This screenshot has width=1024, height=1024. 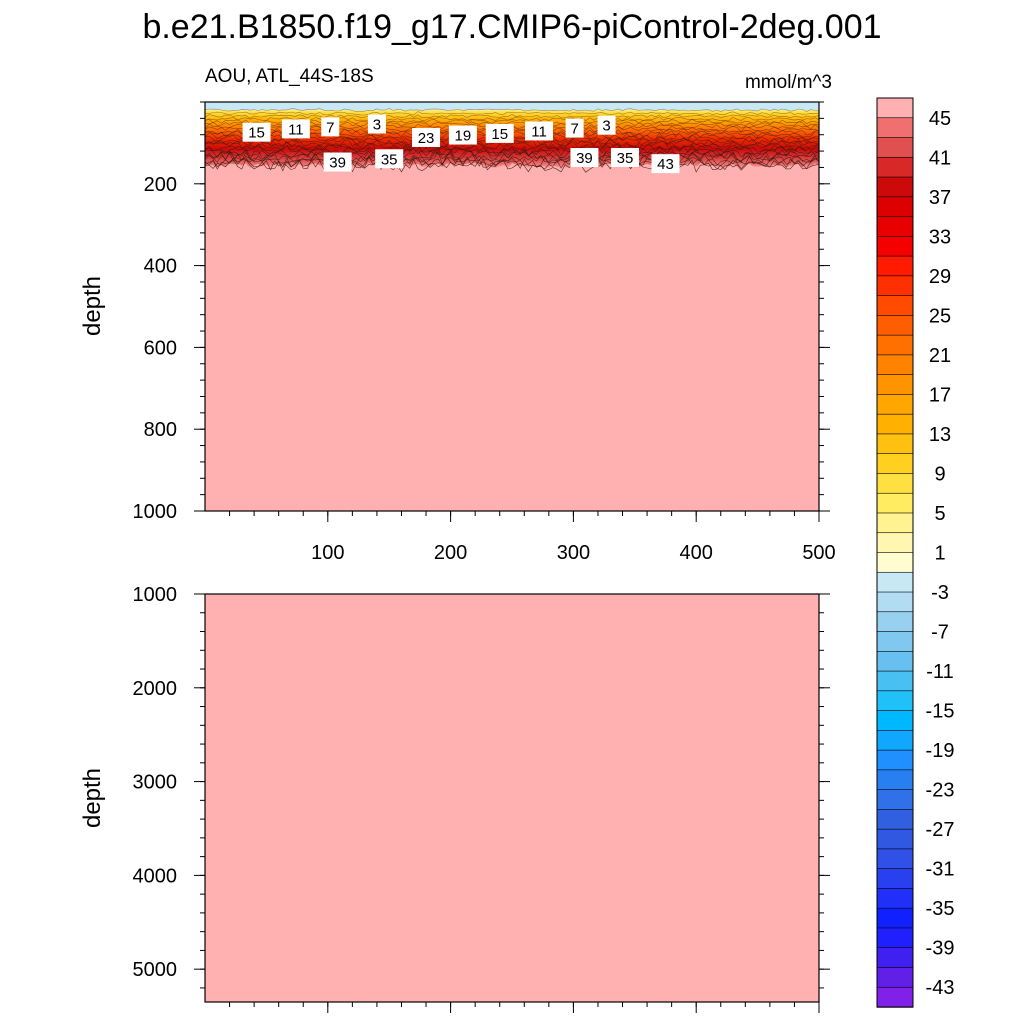 What do you see at coordinates (940, 909) in the screenshot?
I see `colorbar-tick-label: -35` at bounding box center [940, 909].